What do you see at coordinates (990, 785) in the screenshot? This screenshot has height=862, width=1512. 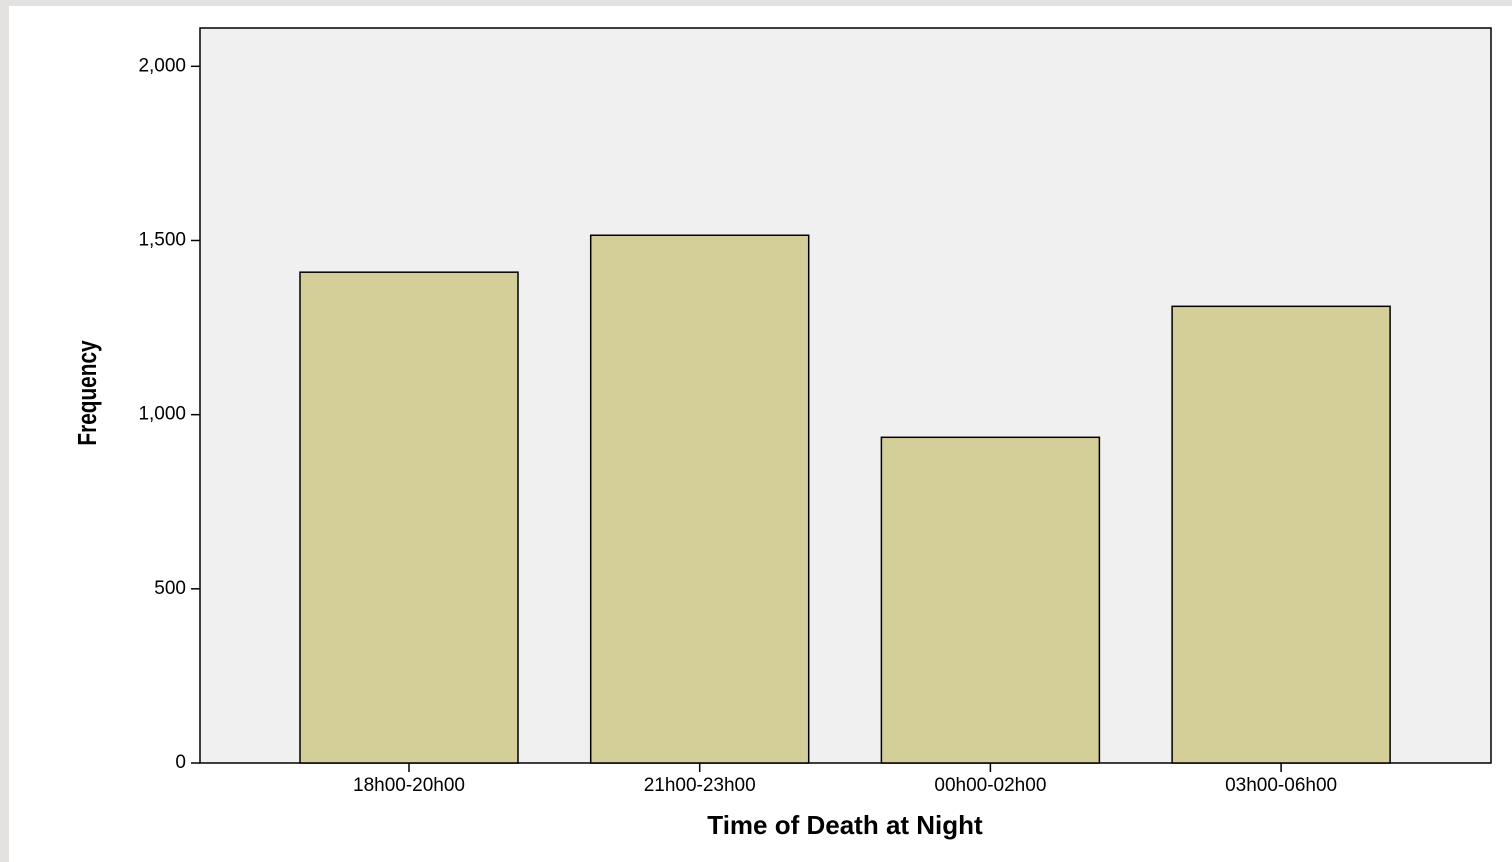 I see `x-tick-label: 00h00-02h00` at bounding box center [990, 785].